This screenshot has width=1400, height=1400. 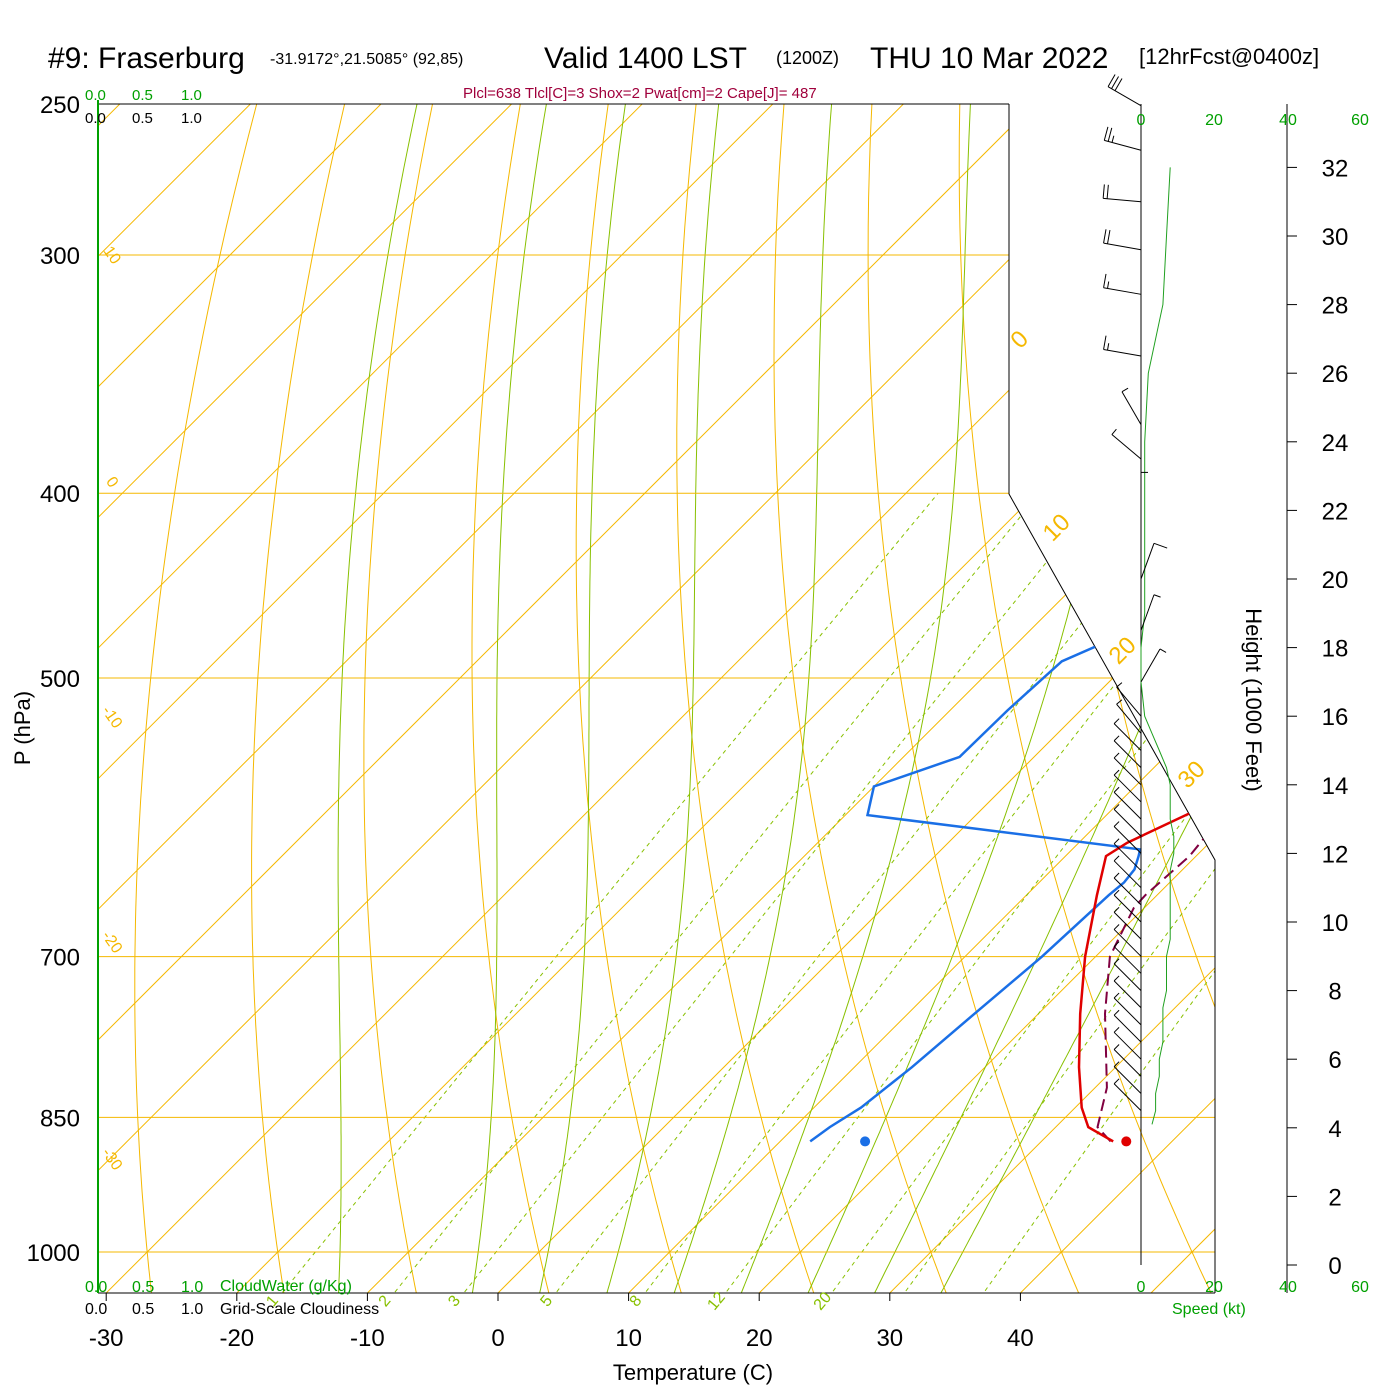 I want to click on cloud-scale-bottom-0: 0.0, so click(x=96, y=1287).